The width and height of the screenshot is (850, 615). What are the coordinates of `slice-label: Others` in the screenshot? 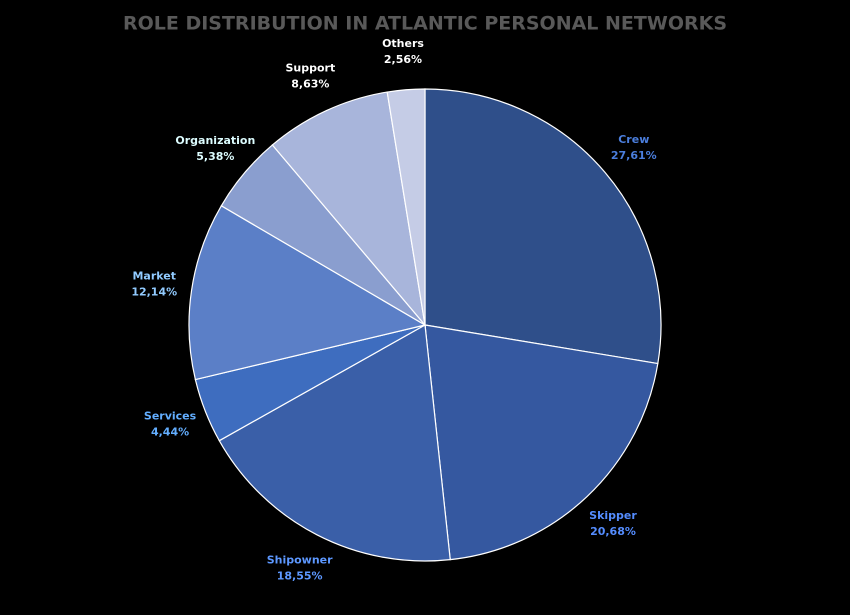 It's located at (403, 43).